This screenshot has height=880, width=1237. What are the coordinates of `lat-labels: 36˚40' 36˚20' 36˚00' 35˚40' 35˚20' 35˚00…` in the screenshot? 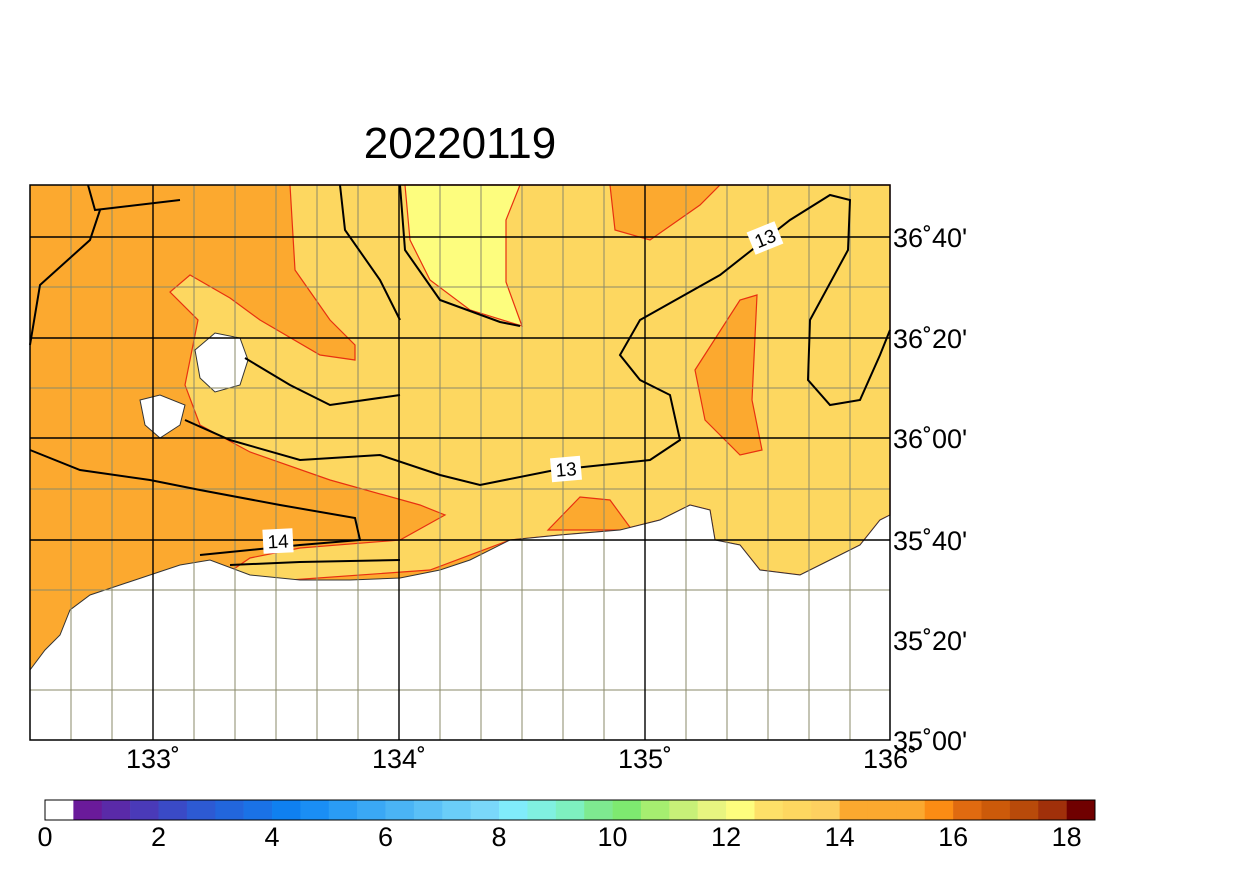 It's located at (930, 489).